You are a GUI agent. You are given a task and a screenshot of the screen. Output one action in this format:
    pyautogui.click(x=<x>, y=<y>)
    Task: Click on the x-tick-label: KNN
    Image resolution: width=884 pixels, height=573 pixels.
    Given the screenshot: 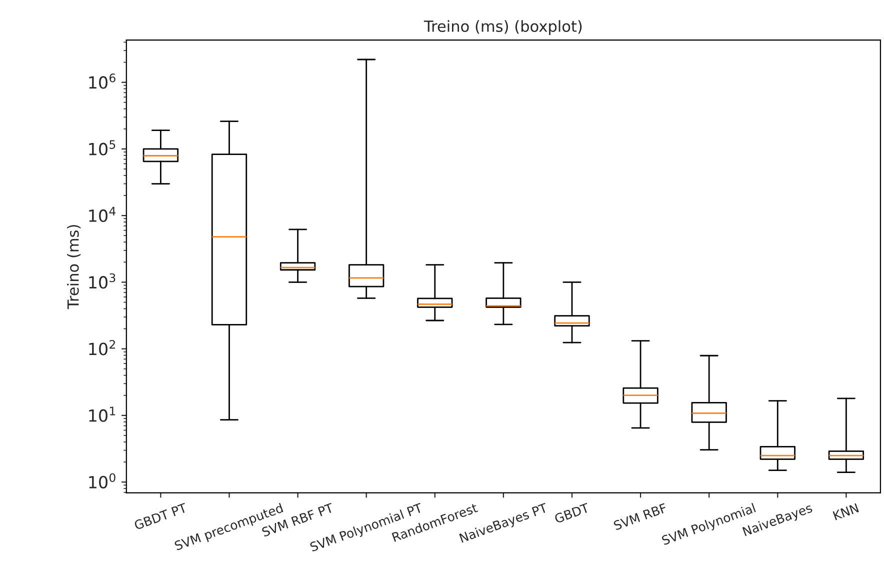 What is the action you would take?
    pyautogui.click(x=845, y=511)
    